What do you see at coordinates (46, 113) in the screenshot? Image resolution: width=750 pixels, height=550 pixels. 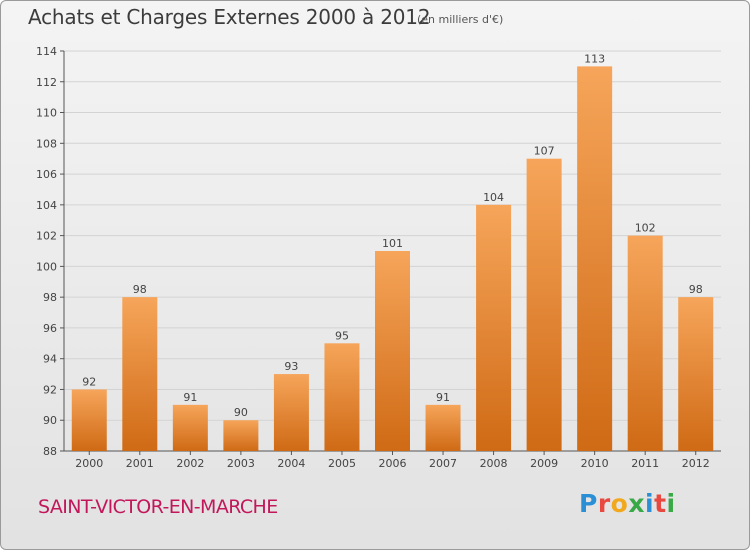 I see `y-tick-label: 110` at bounding box center [46, 113].